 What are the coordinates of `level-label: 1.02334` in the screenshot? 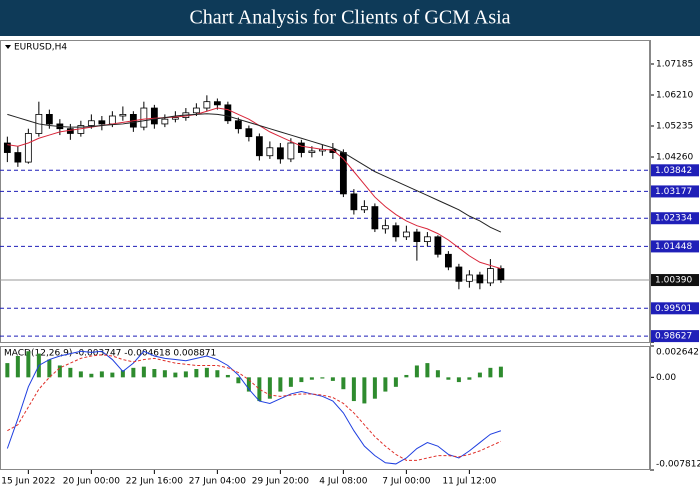 It's located at (673, 219).